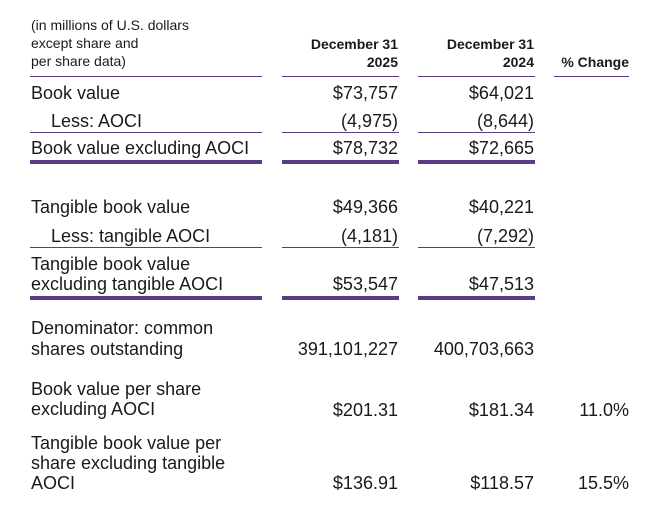  Describe the element at coordinates (591, 76) in the screenshot. I see `header-rule-change` at that location.